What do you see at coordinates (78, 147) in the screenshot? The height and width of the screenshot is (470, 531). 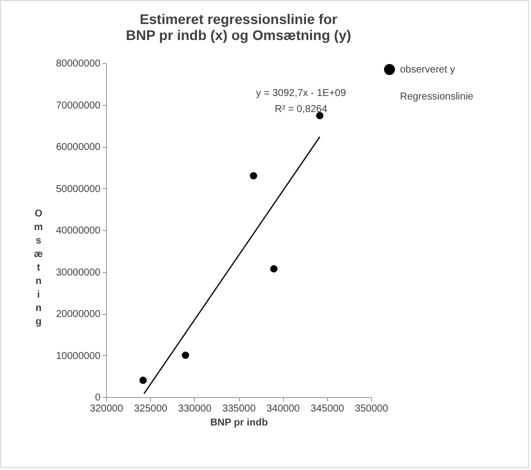 I see `y-tick-label: 60000000` at bounding box center [78, 147].